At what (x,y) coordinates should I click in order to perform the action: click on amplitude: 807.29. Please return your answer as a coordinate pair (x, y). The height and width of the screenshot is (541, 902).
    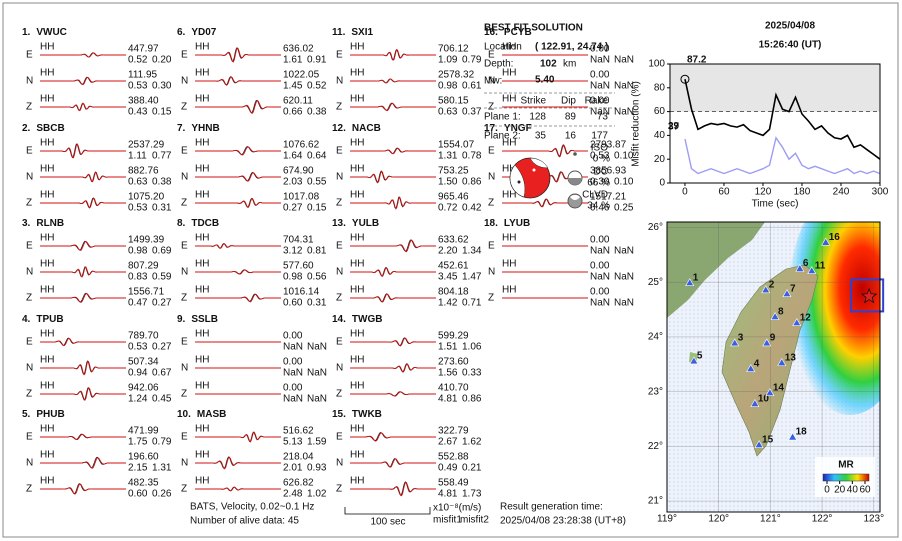
    Looking at the image, I should click on (143, 266).